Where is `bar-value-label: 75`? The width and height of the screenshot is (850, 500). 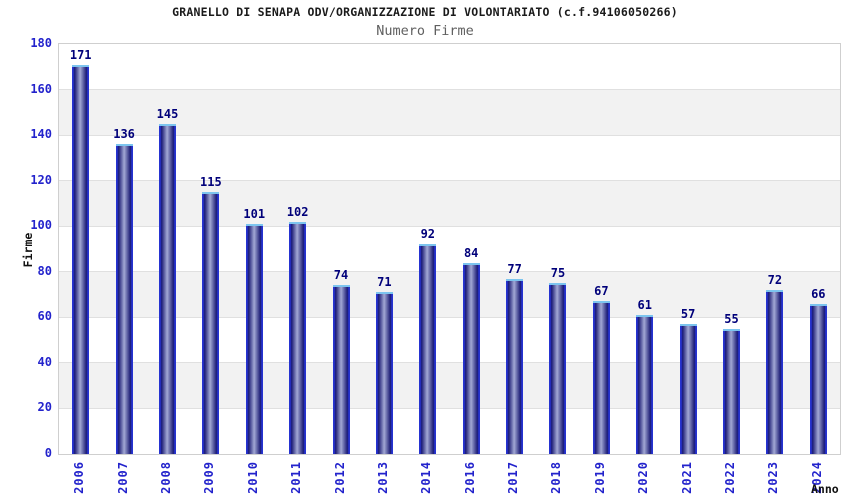
bar-value-label: 75 is located at coordinates (558, 273).